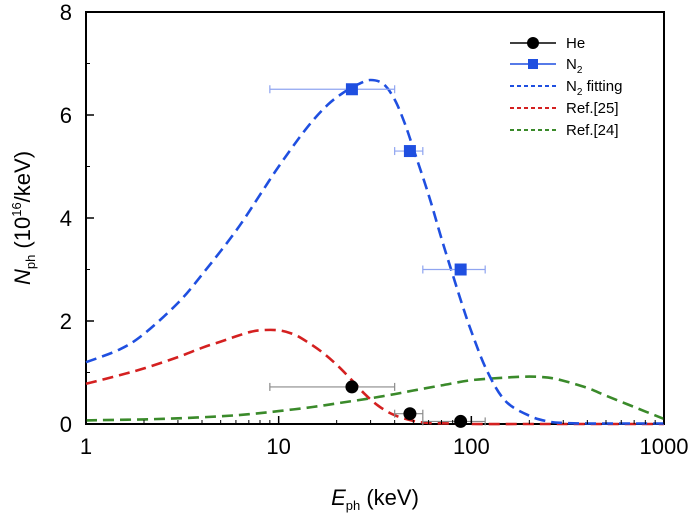 The image size is (700, 523). Describe the element at coordinates (66, 424) in the screenshot. I see `y-tick-label: 0` at that location.